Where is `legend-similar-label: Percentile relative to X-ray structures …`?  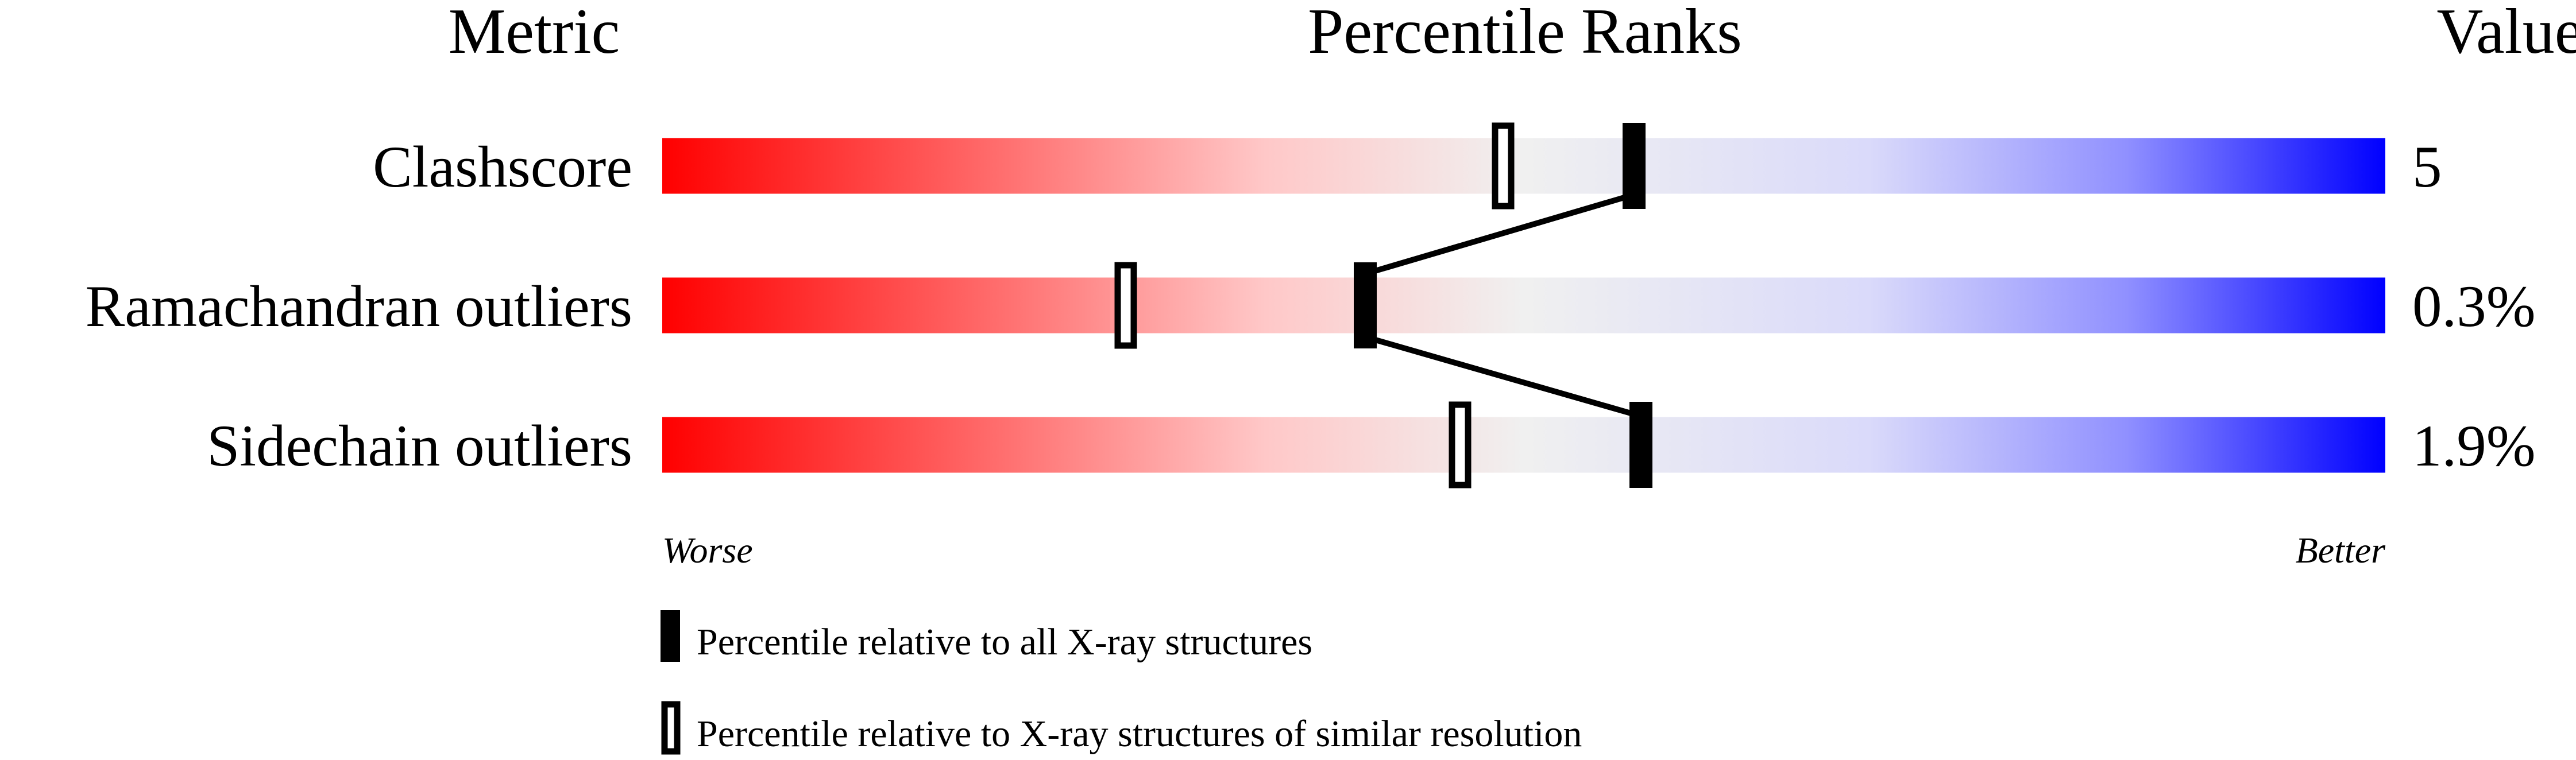 legend-similar-label: Percentile relative to X-ray structures … is located at coordinates (1139, 734).